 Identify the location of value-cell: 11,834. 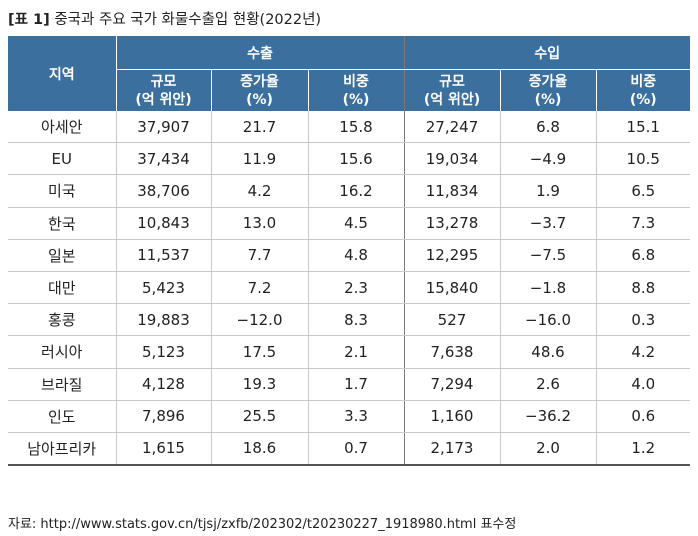
(451, 191).